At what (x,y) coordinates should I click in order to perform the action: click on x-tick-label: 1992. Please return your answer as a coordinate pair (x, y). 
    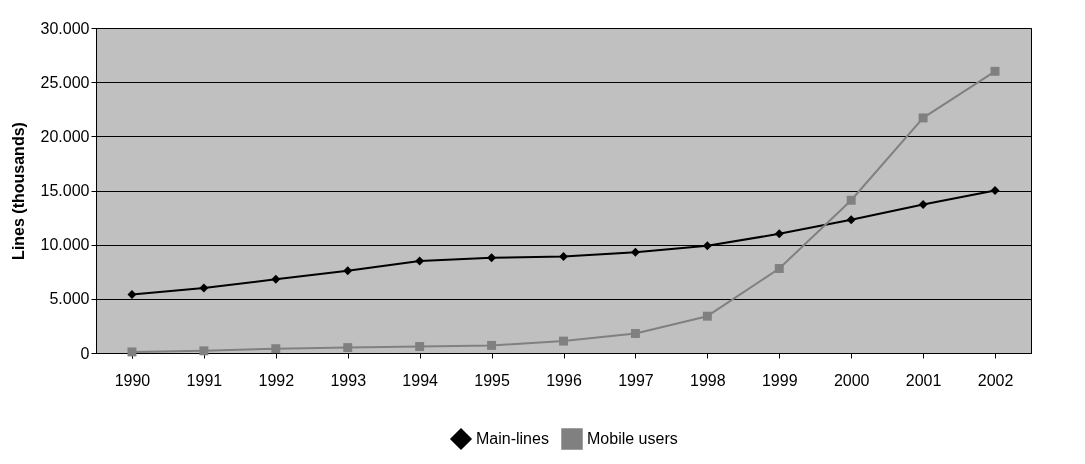
    Looking at the image, I should click on (276, 380).